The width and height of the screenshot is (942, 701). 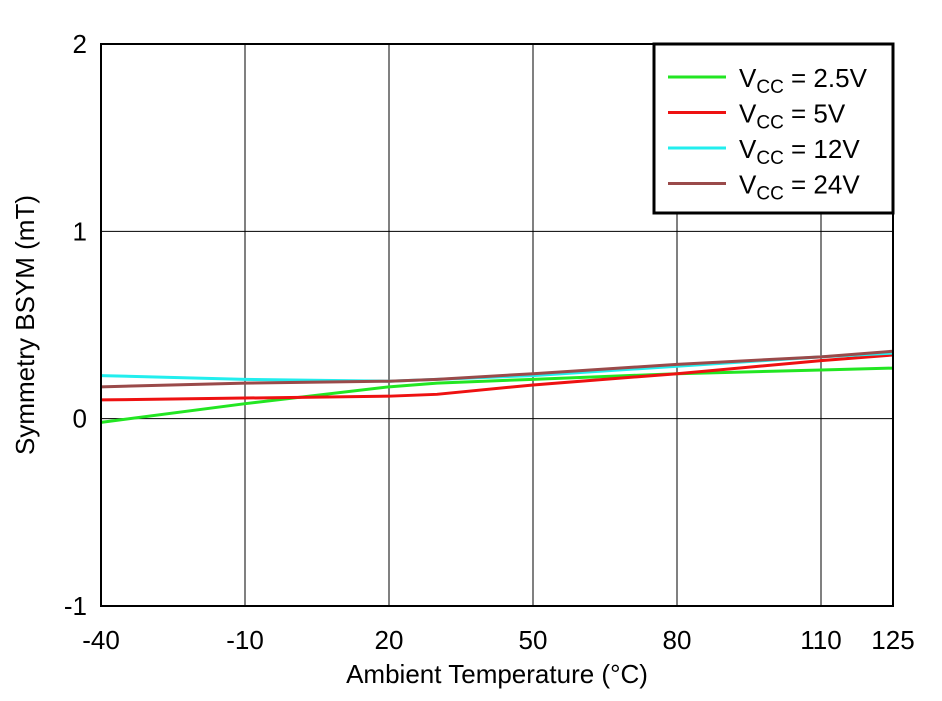 What do you see at coordinates (101, 640) in the screenshot?
I see `x-tick-label: -40` at bounding box center [101, 640].